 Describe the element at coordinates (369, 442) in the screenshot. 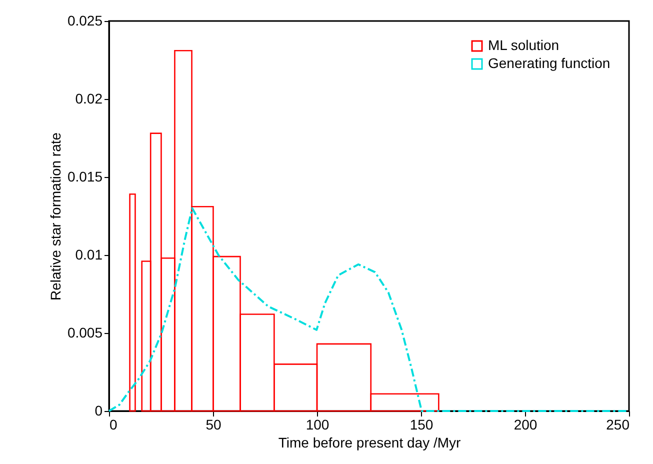

I see `x-axis-title: Time before present day /Myr` at that location.